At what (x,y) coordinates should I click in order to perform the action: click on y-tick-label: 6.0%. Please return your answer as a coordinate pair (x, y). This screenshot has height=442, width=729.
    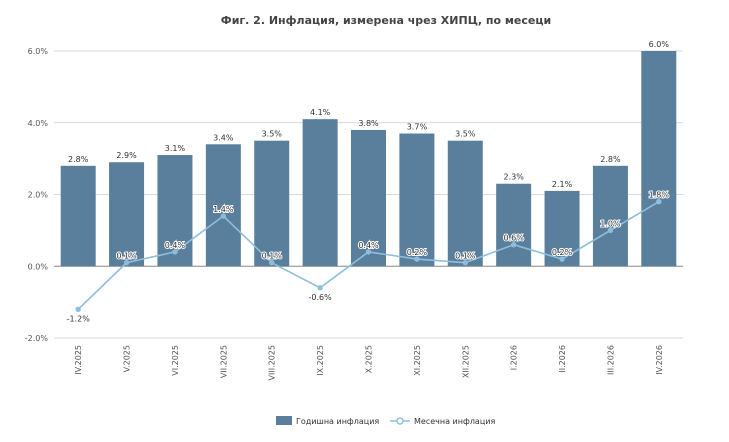
    Looking at the image, I should click on (38, 51).